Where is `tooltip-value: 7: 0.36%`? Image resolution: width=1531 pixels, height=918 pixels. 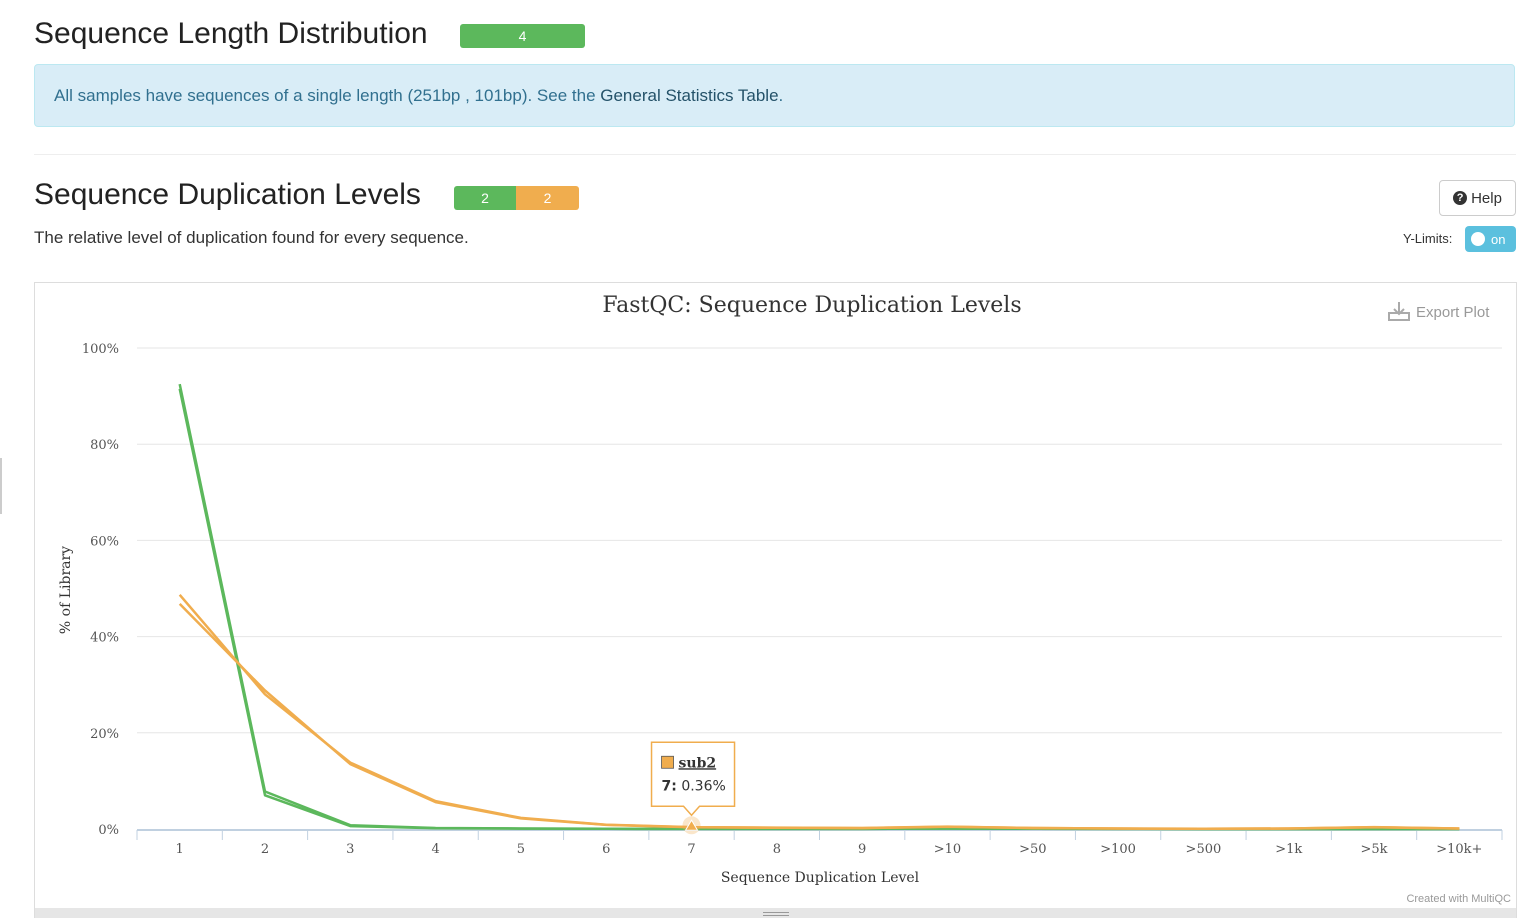 tooltip-value: 7: 0.36% is located at coordinates (694, 786).